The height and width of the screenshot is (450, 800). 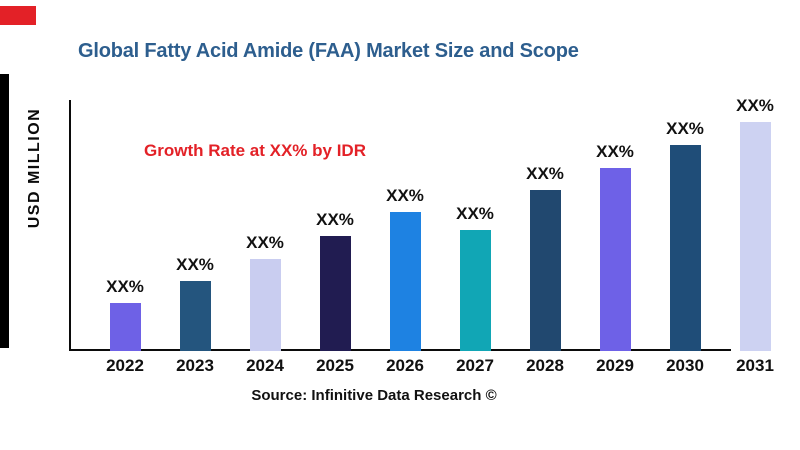 I want to click on bar-2027, so click(x=475, y=290).